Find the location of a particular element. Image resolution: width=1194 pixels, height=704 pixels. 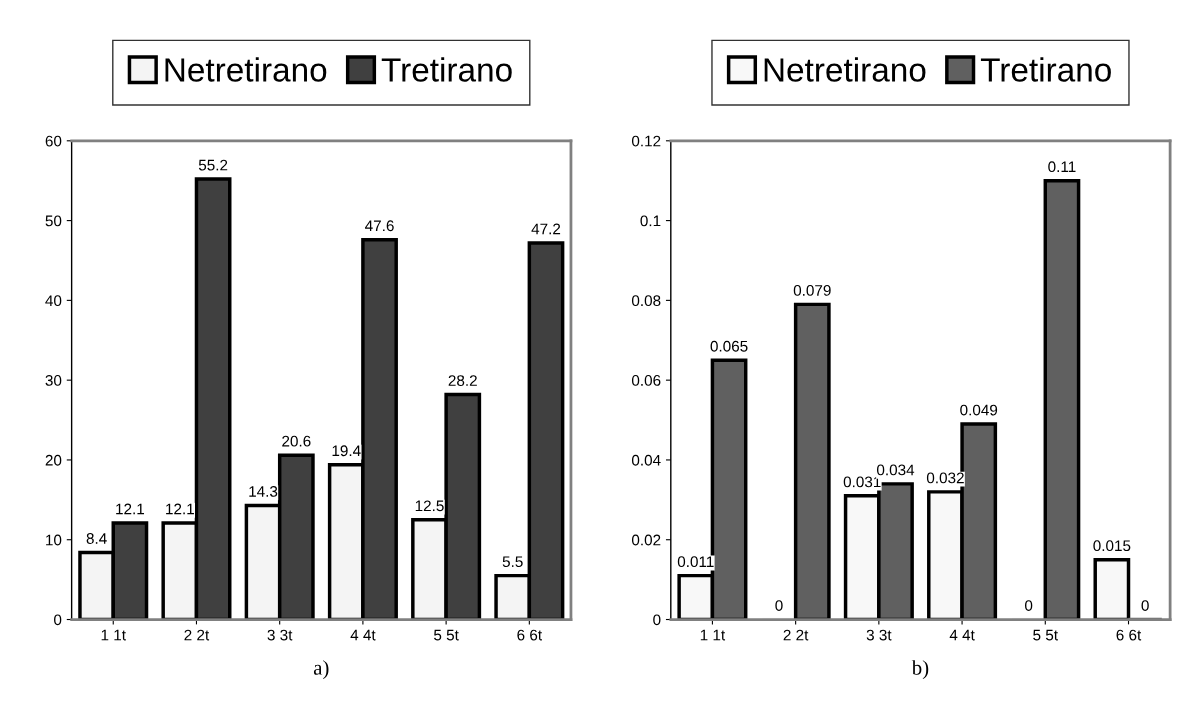

y-tick-label: 0.08 is located at coordinates (646, 301).